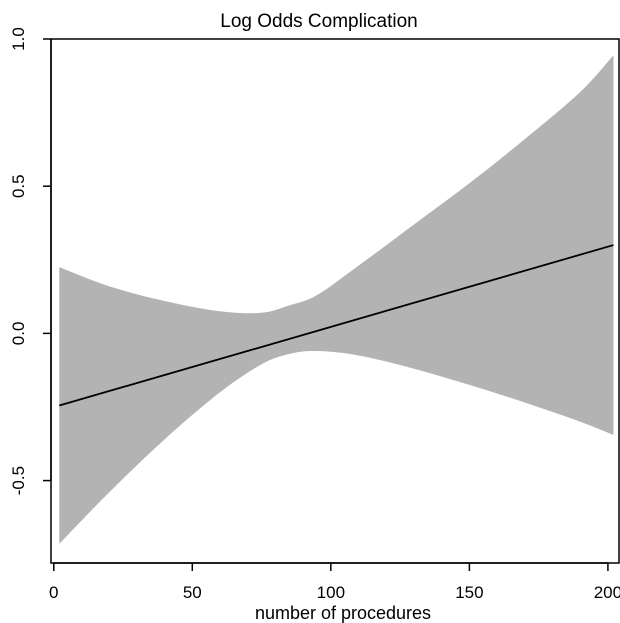  Describe the element at coordinates (469, 592) in the screenshot. I see `x-tick-label: 150` at that location.